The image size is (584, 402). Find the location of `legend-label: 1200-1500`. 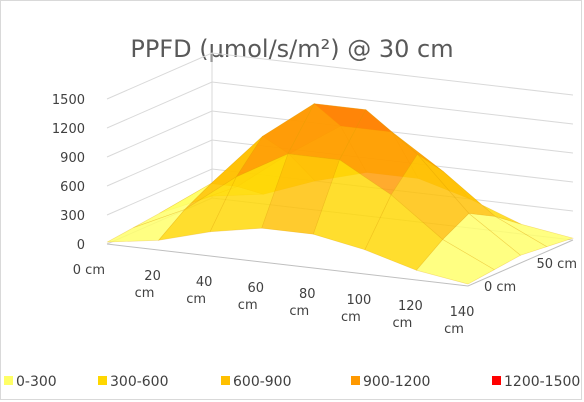

legend-label: 1200-1500 is located at coordinates (542, 382).